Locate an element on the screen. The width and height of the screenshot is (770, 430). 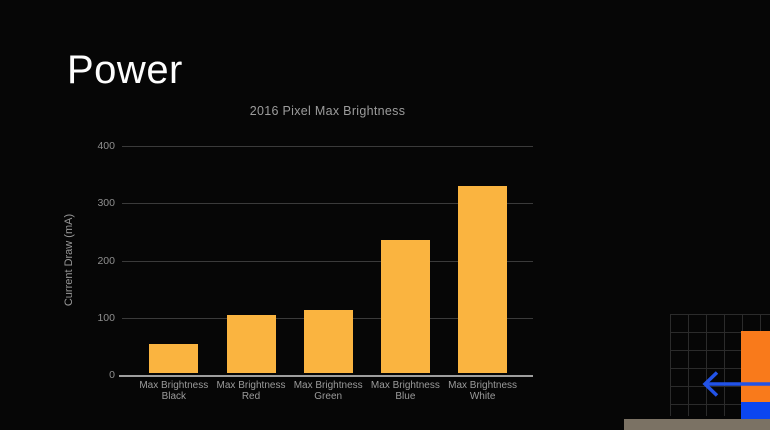
y-axis-label: Current Draw (mA) is located at coordinates (69, 260).